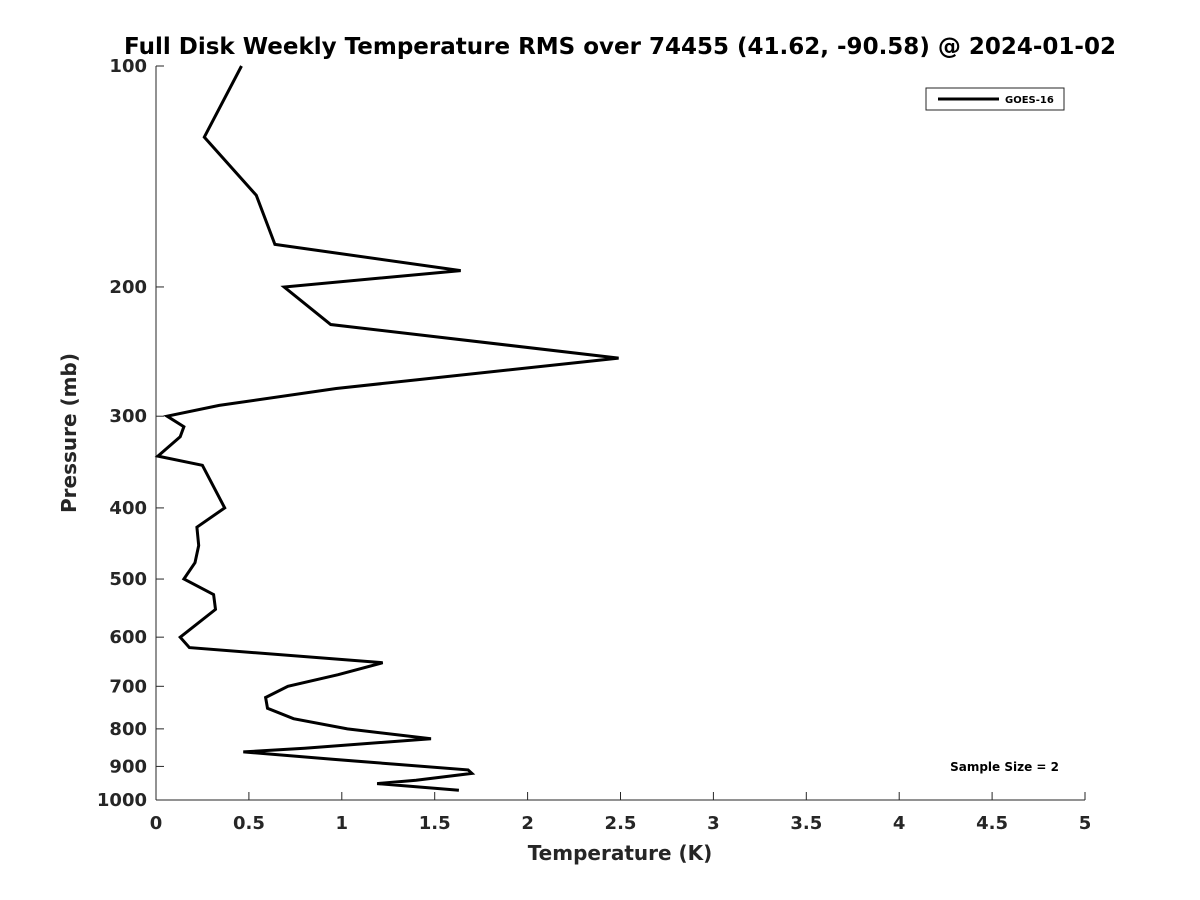 The width and height of the screenshot is (1200, 900). Describe the element at coordinates (1004, 767) in the screenshot. I see `sample-size-annotation: Sample Size = 2` at that location.